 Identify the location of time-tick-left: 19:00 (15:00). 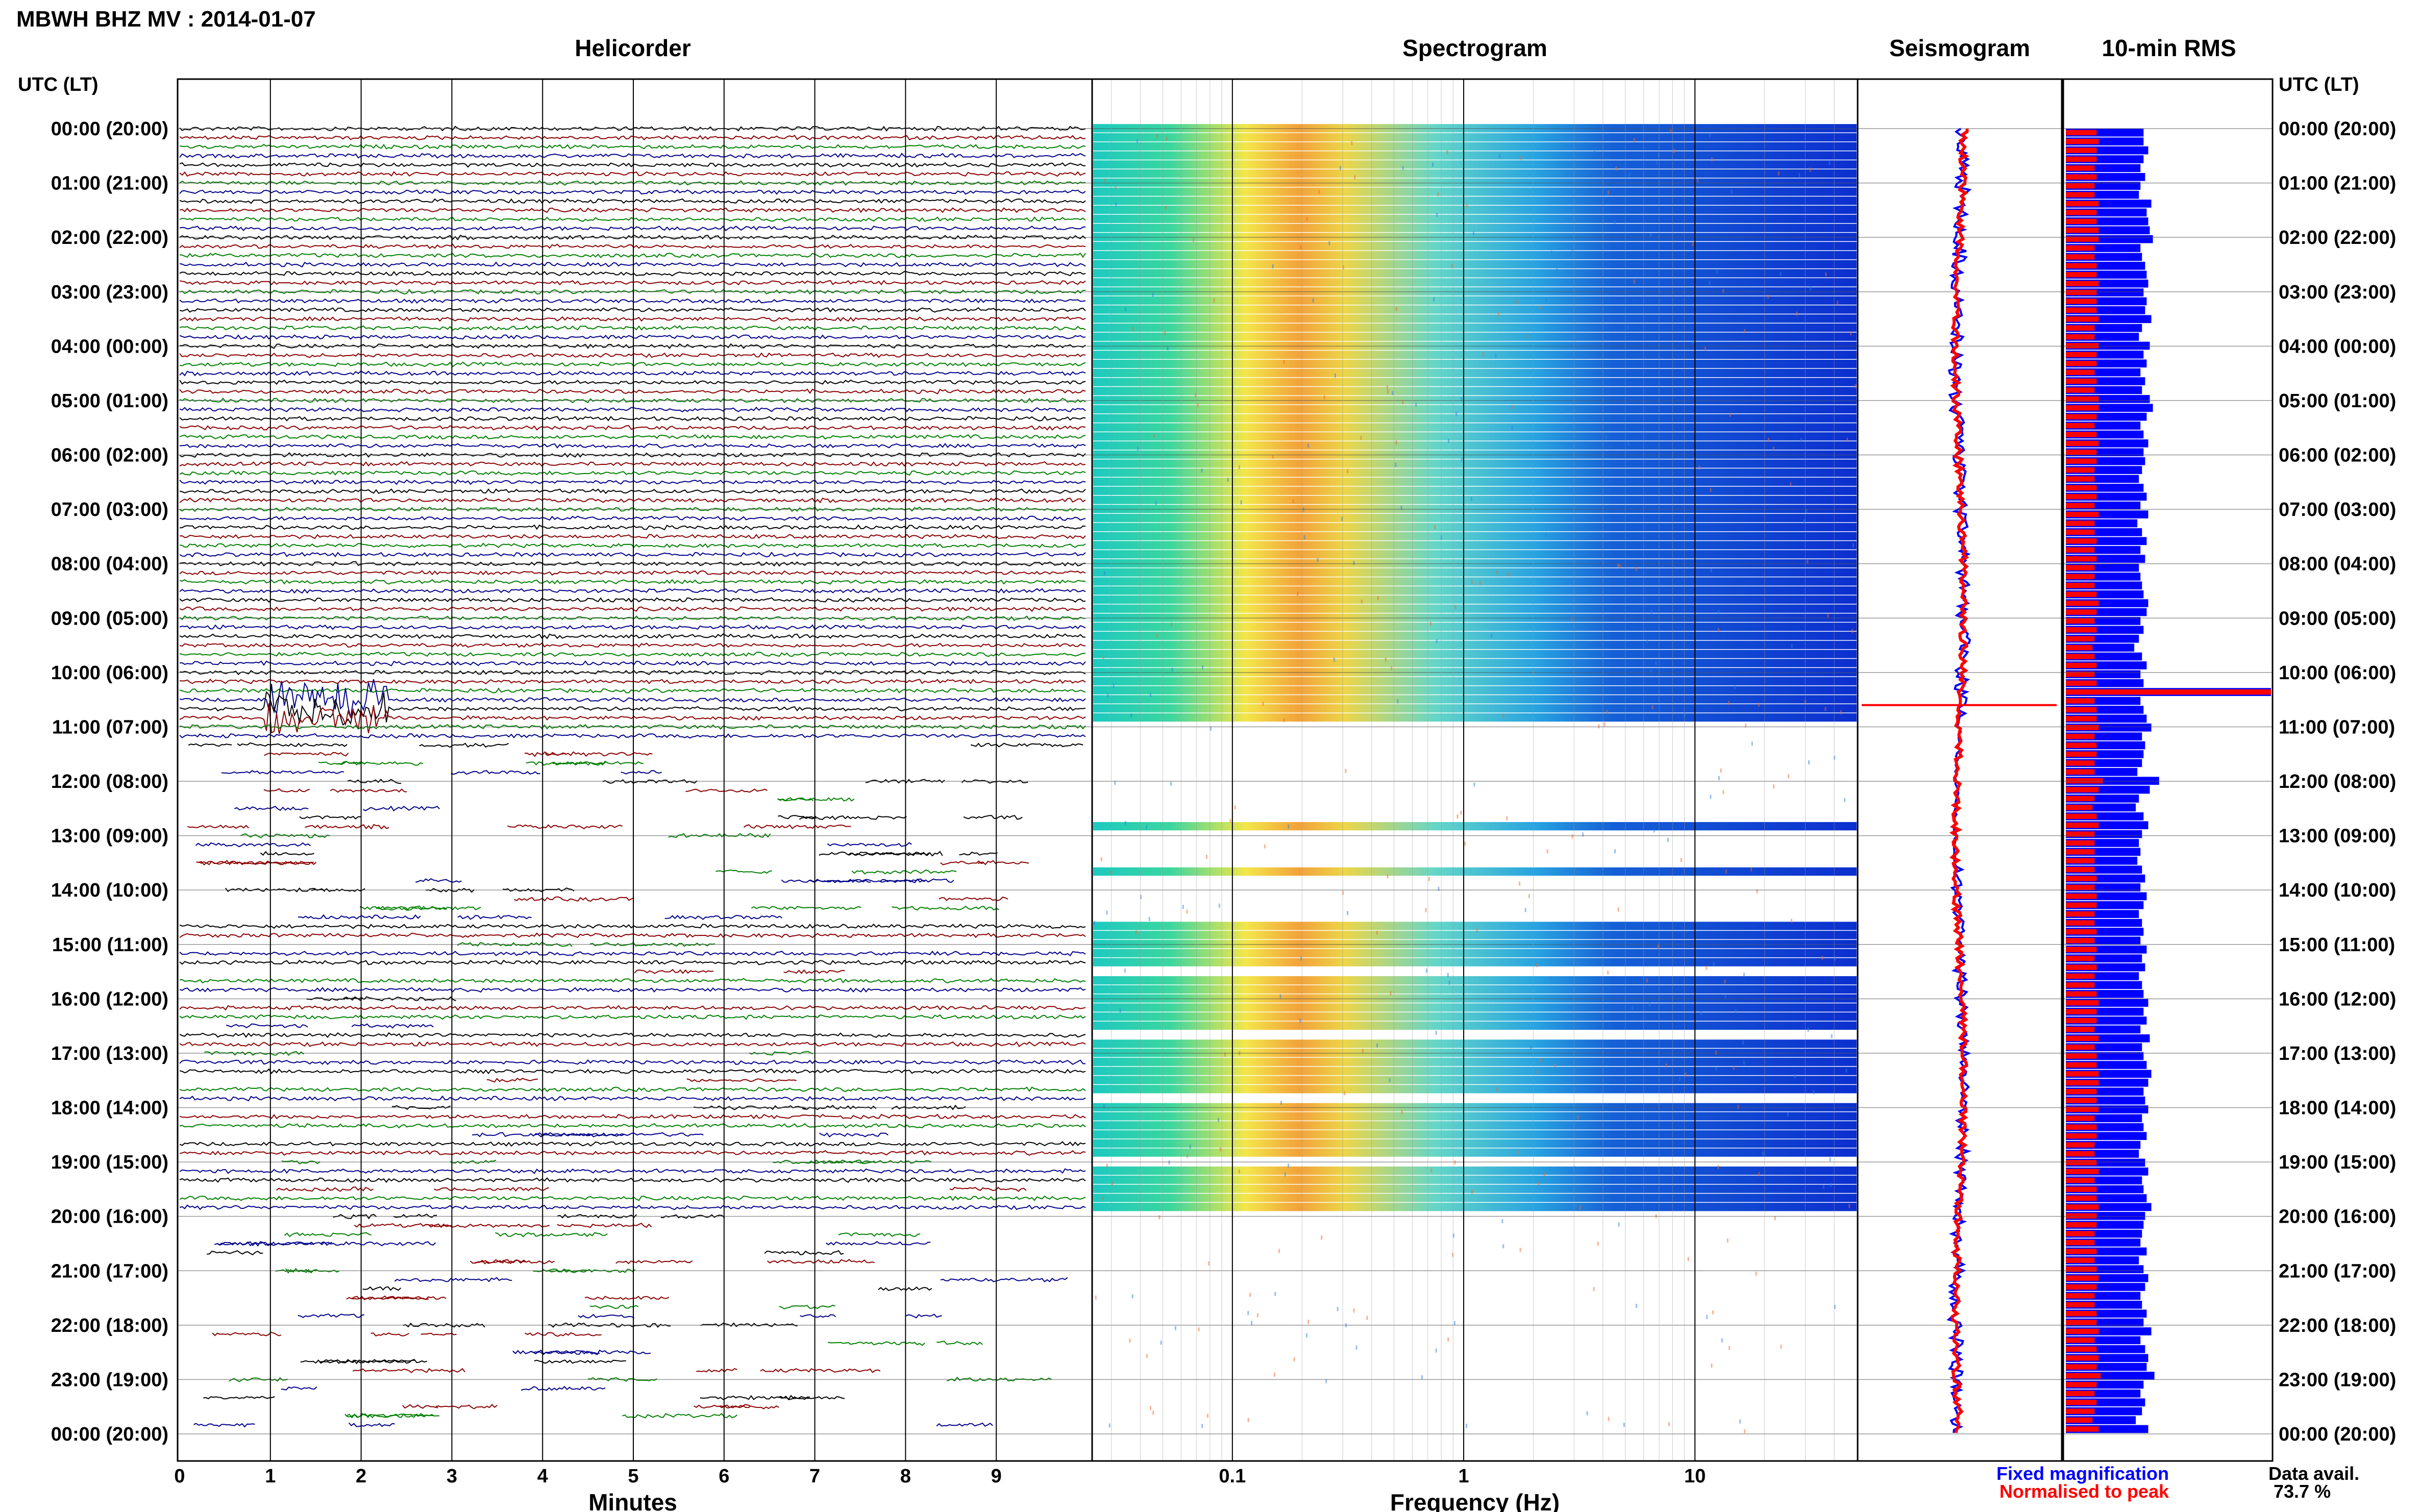
(109, 1162).